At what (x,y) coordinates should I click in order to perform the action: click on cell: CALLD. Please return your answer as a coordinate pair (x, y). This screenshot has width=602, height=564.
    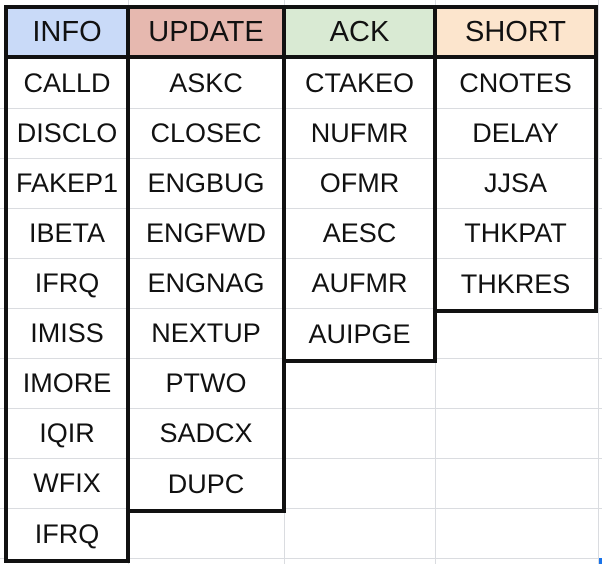
    Looking at the image, I should click on (67, 84).